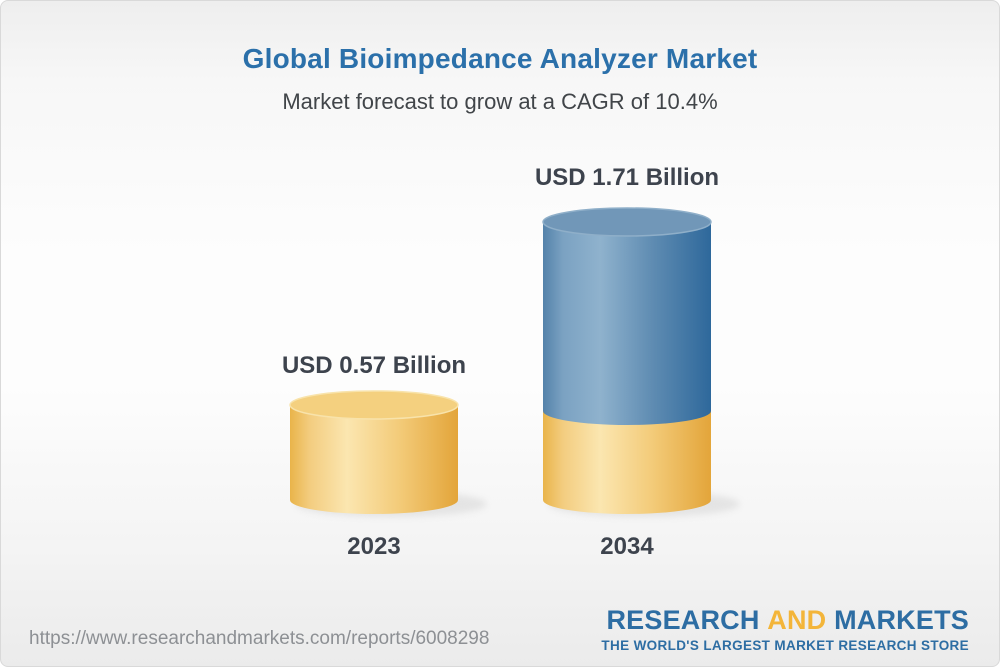 The width and height of the screenshot is (1000, 667). What do you see at coordinates (627, 177) in the screenshot?
I see `value-label-2034: USD 1.71 Billion` at bounding box center [627, 177].